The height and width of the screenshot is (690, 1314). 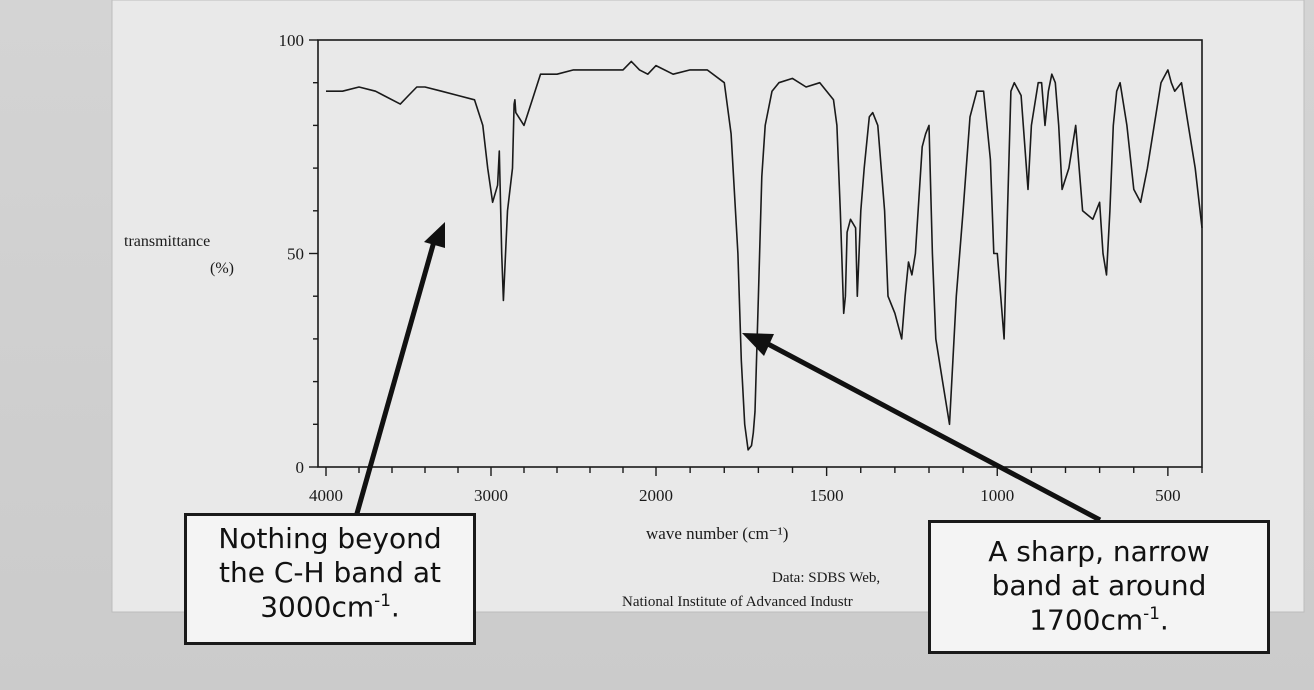 I want to click on callout-right-sup: -1, so click(x=1151, y=613).